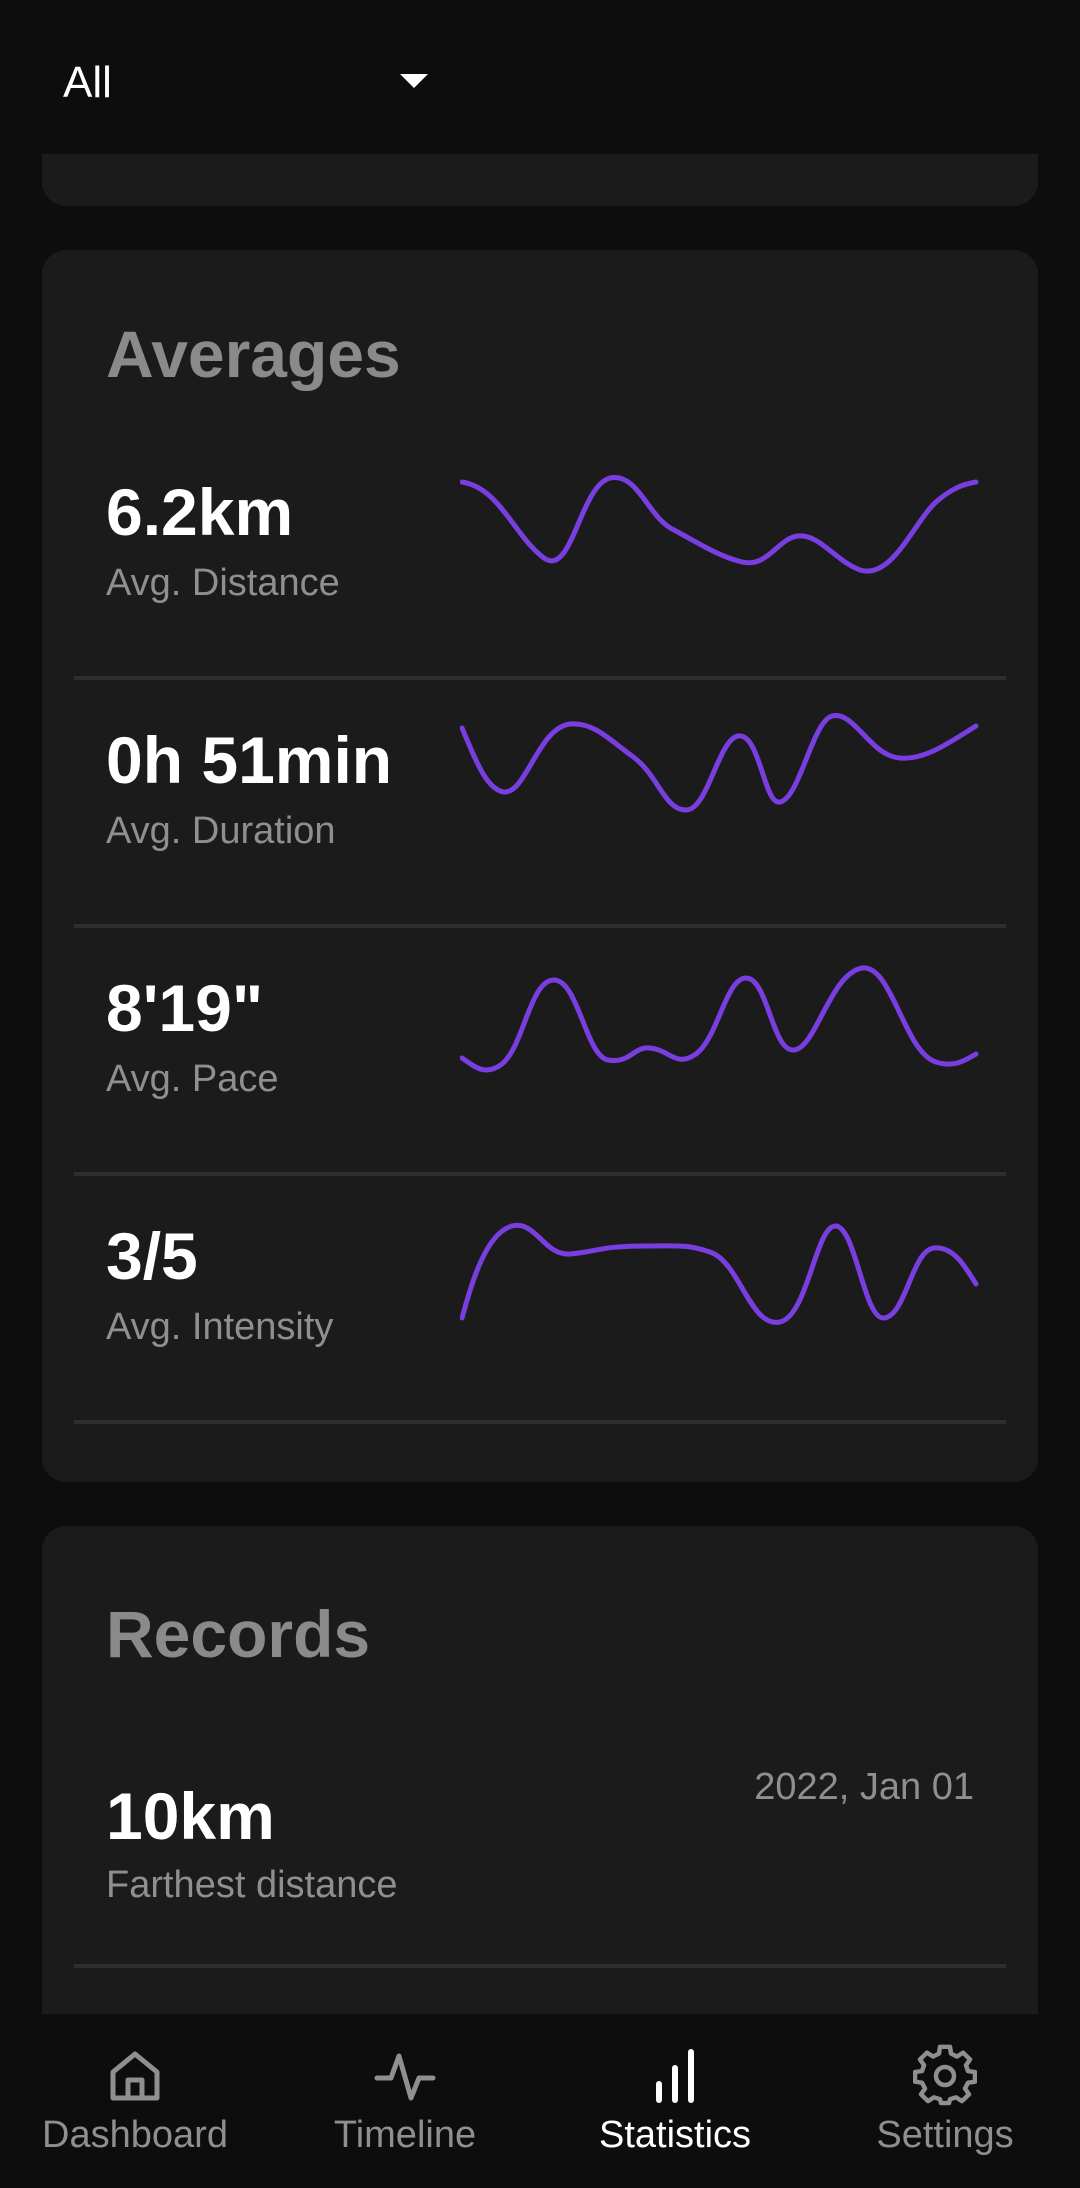  I want to click on nav-label-dashboard: Dashboard, so click(135, 2135).